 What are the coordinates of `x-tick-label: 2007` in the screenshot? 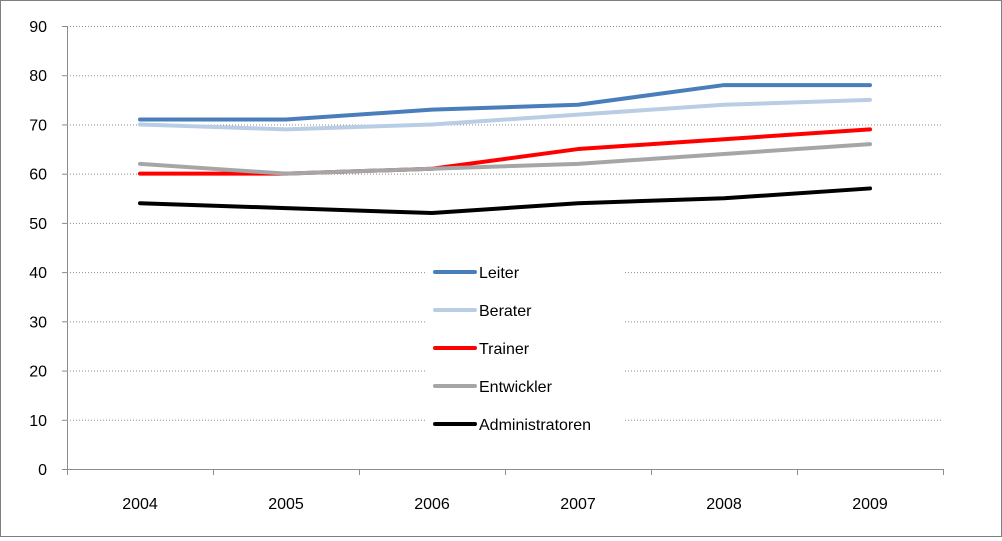 It's located at (578, 504).